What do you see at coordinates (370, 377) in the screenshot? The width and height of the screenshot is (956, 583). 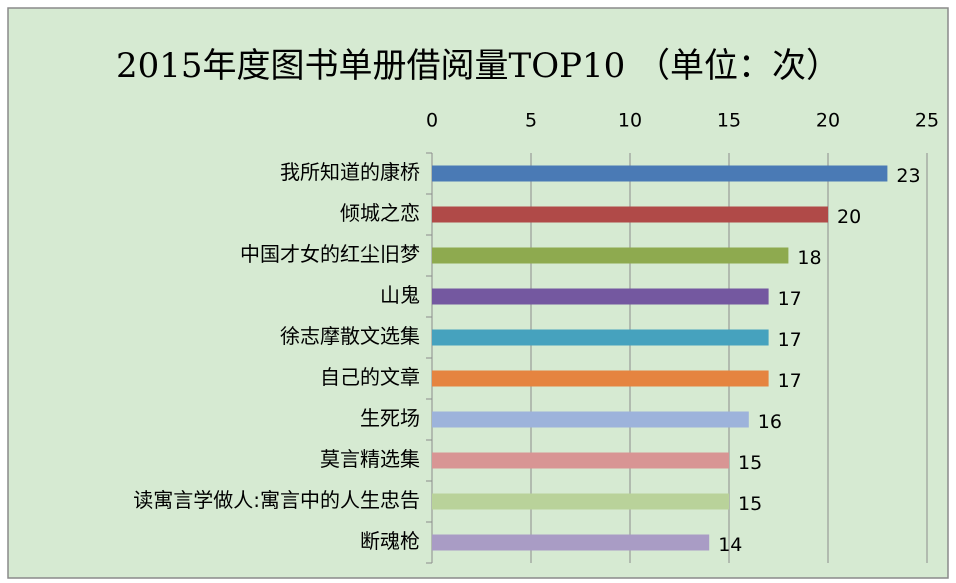 I see `y-tick-label: 自己的文章` at bounding box center [370, 377].